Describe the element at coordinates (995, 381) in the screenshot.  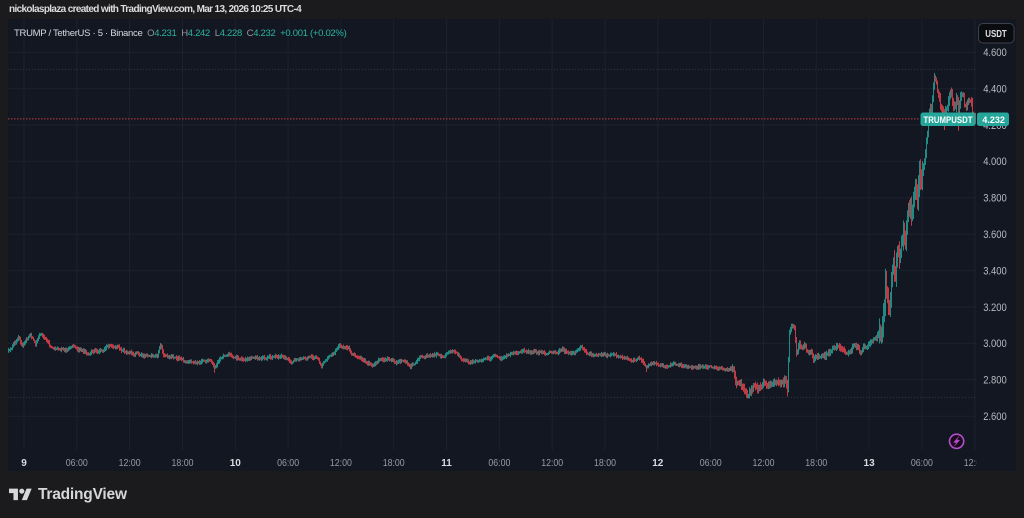
I see `svg-text: 2.800` at that location.